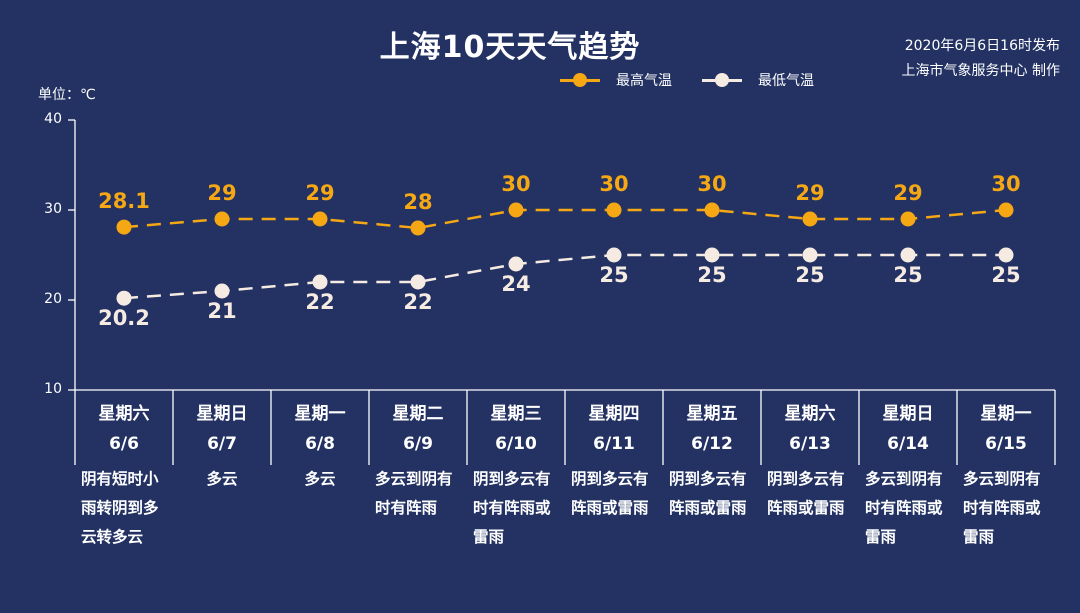  What do you see at coordinates (67, 95) in the screenshot?
I see `unit-label: 单位：℃` at bounding box center [67, 95].